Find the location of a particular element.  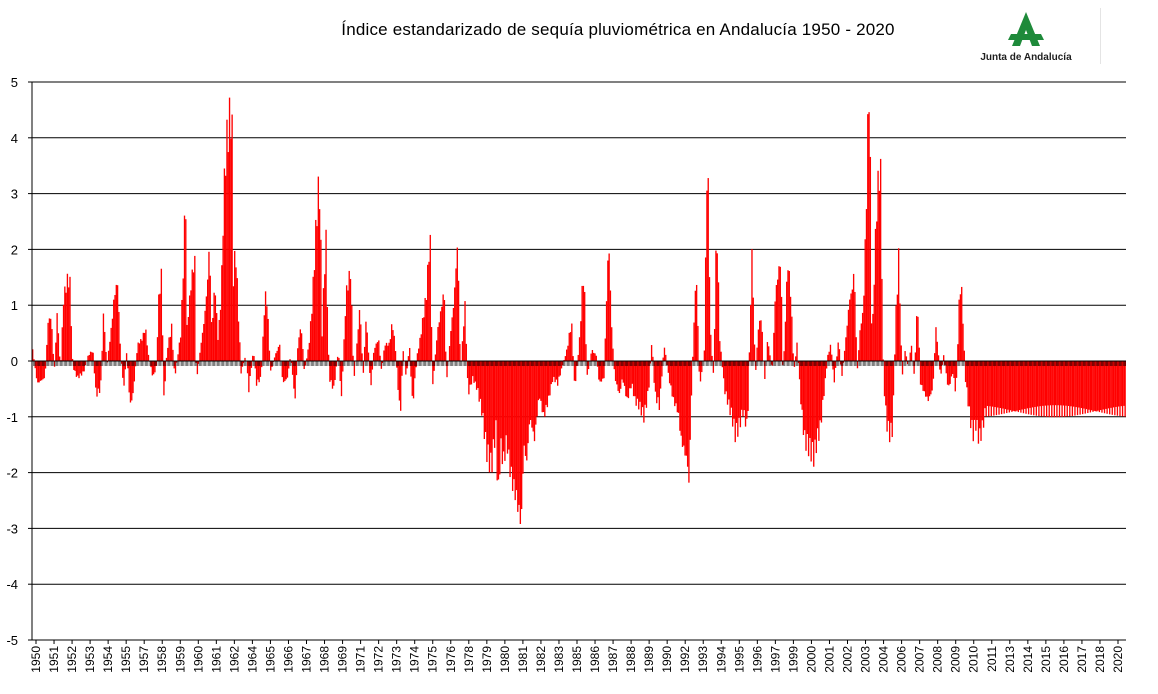

x-tick-label: 1950 is located at coordinates (36, 659).